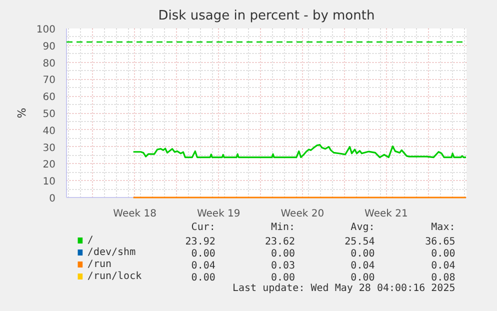  I want to click on text: 25.54, so click(359, 242).